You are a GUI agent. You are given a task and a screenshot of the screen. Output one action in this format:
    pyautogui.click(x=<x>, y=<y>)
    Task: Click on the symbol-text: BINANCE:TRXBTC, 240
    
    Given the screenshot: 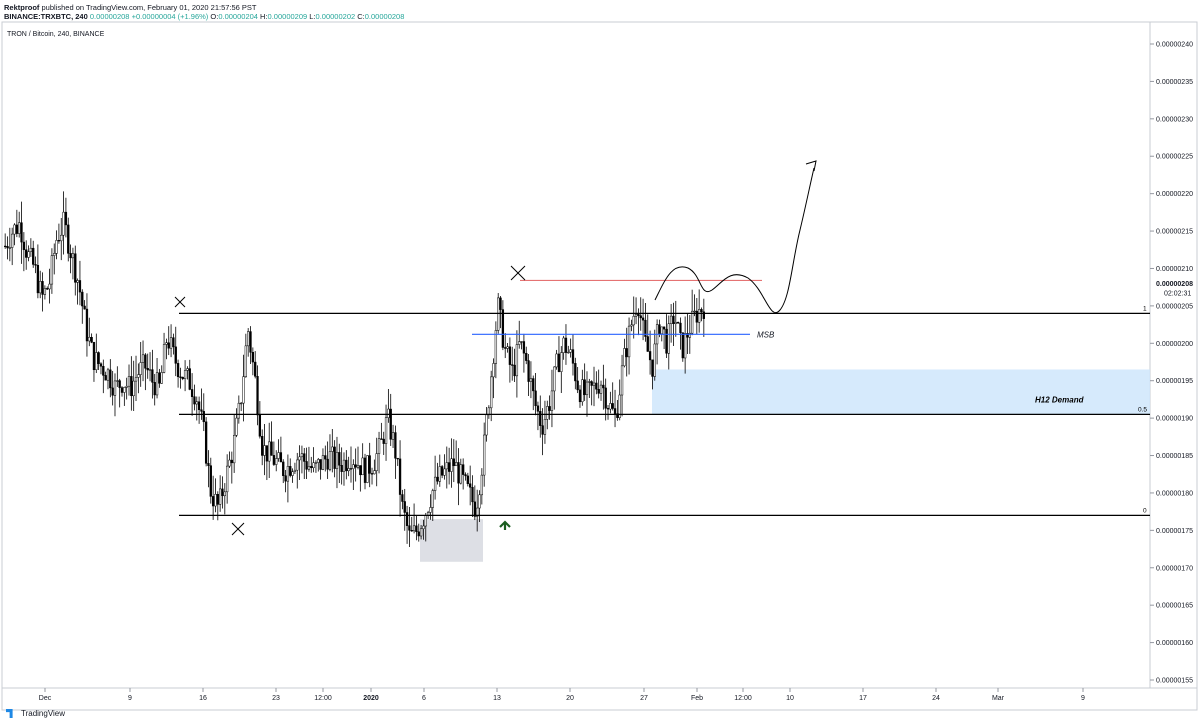 What is the action you would take?
    pyautogui.click(x=46, y=16)
    